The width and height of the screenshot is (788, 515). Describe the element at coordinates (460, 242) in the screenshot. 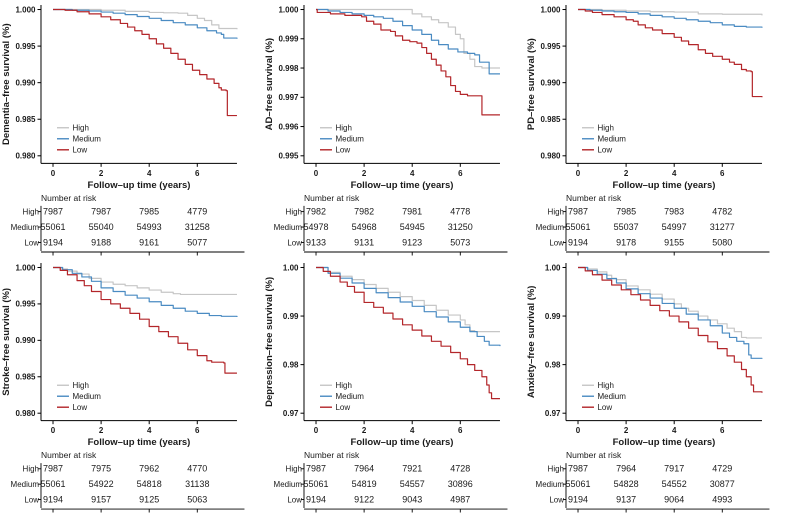

I see `risk-value: 5073` at that location.